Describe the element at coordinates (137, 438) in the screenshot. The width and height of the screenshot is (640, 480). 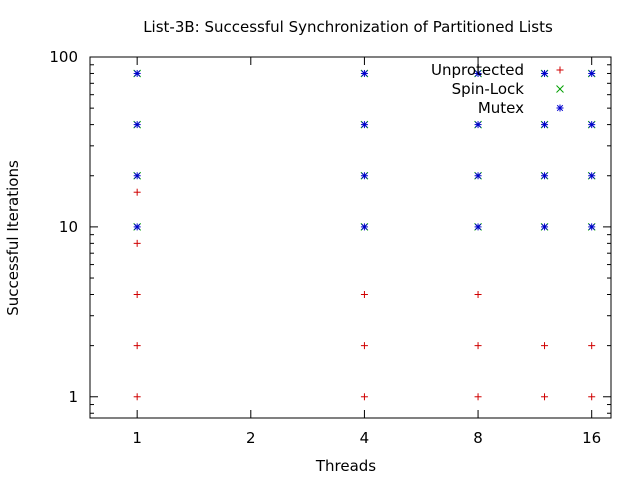
I see `x-tick-label: 1` at that location.